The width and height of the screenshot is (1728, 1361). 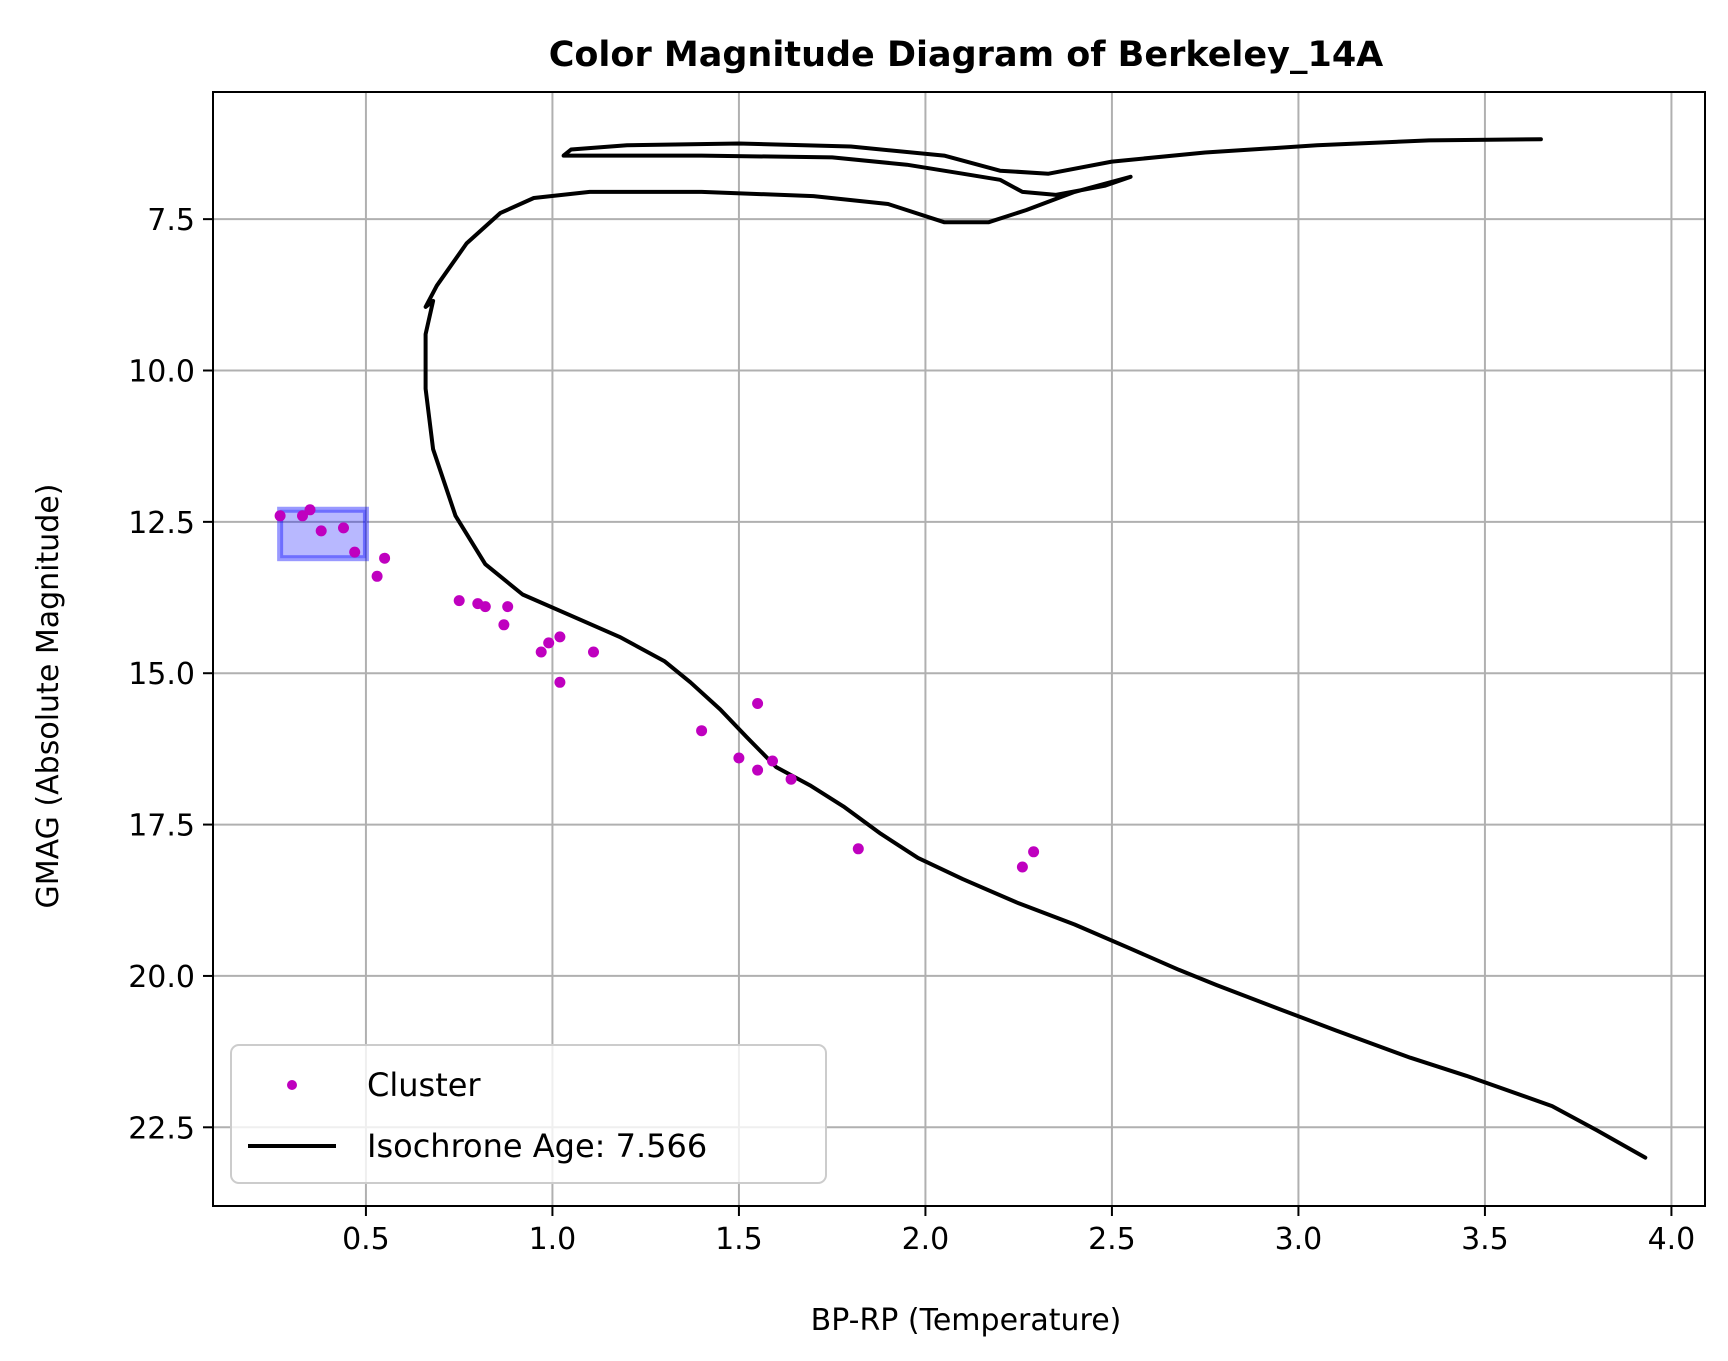 I want to click on y-tick-label: 22.5, so click(x=161, y=1128).